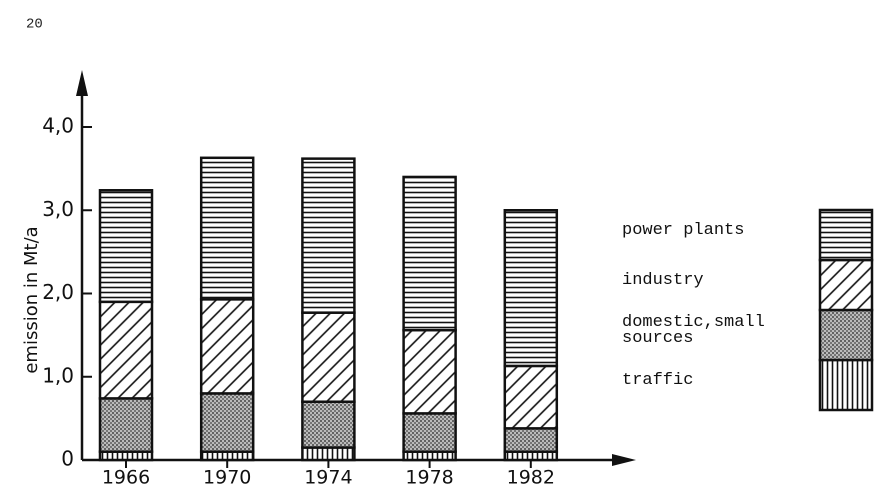  What do you see at coordinates (693, 330) in the screenshot?
I see `legend-label: domestic,small sources` at bounding box center [693, 330].